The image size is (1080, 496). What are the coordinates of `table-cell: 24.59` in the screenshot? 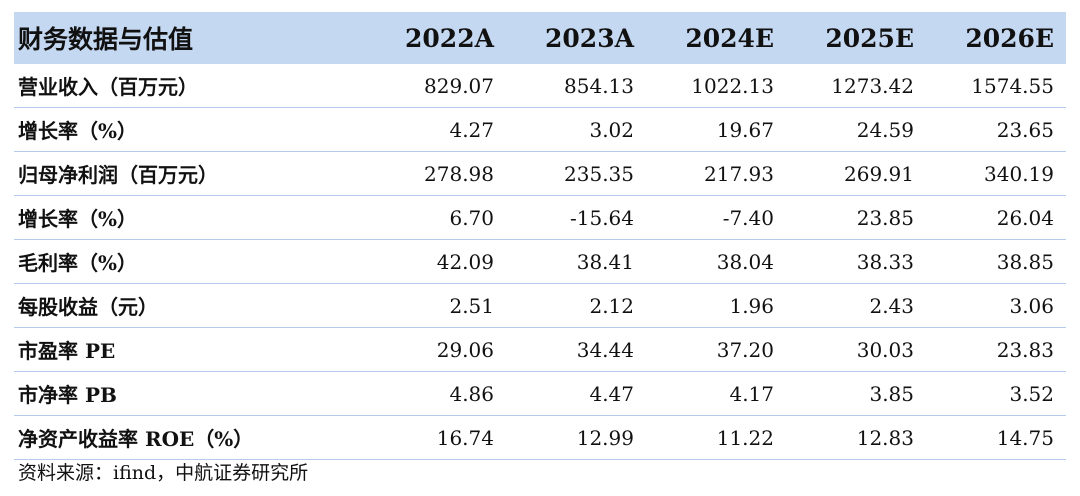 It's located at (885, 129).